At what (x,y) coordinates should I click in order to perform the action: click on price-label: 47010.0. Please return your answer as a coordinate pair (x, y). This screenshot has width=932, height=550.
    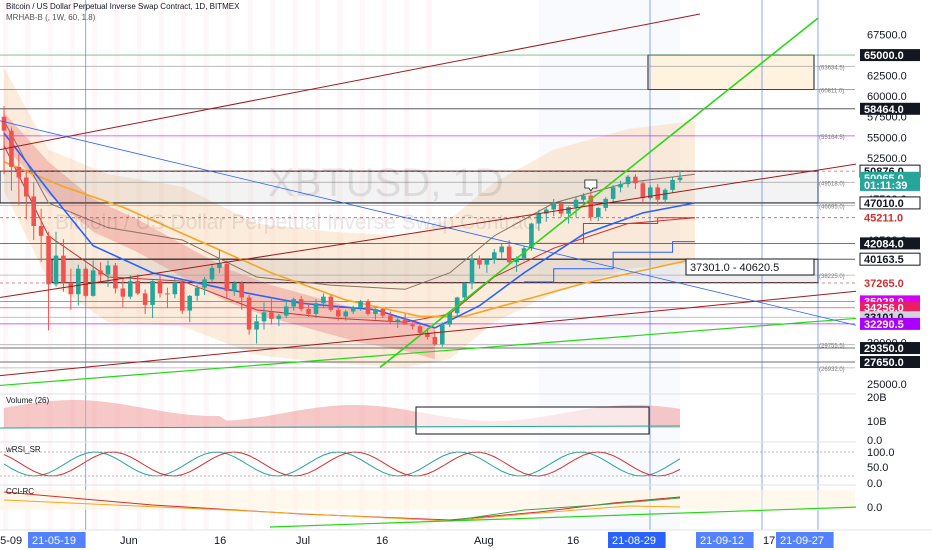
    Looking at the image, I should click on (884, 204).